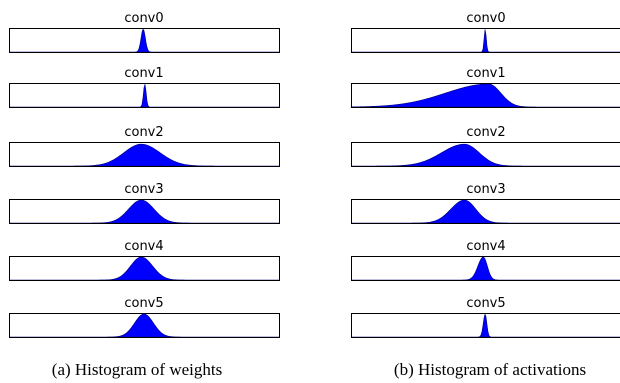 This screenshot has height=383, width=620. Describe the element at coordinates (137, 369) in the screenshot. I see `panel-caption: (a) Histogram of weights` at that location.